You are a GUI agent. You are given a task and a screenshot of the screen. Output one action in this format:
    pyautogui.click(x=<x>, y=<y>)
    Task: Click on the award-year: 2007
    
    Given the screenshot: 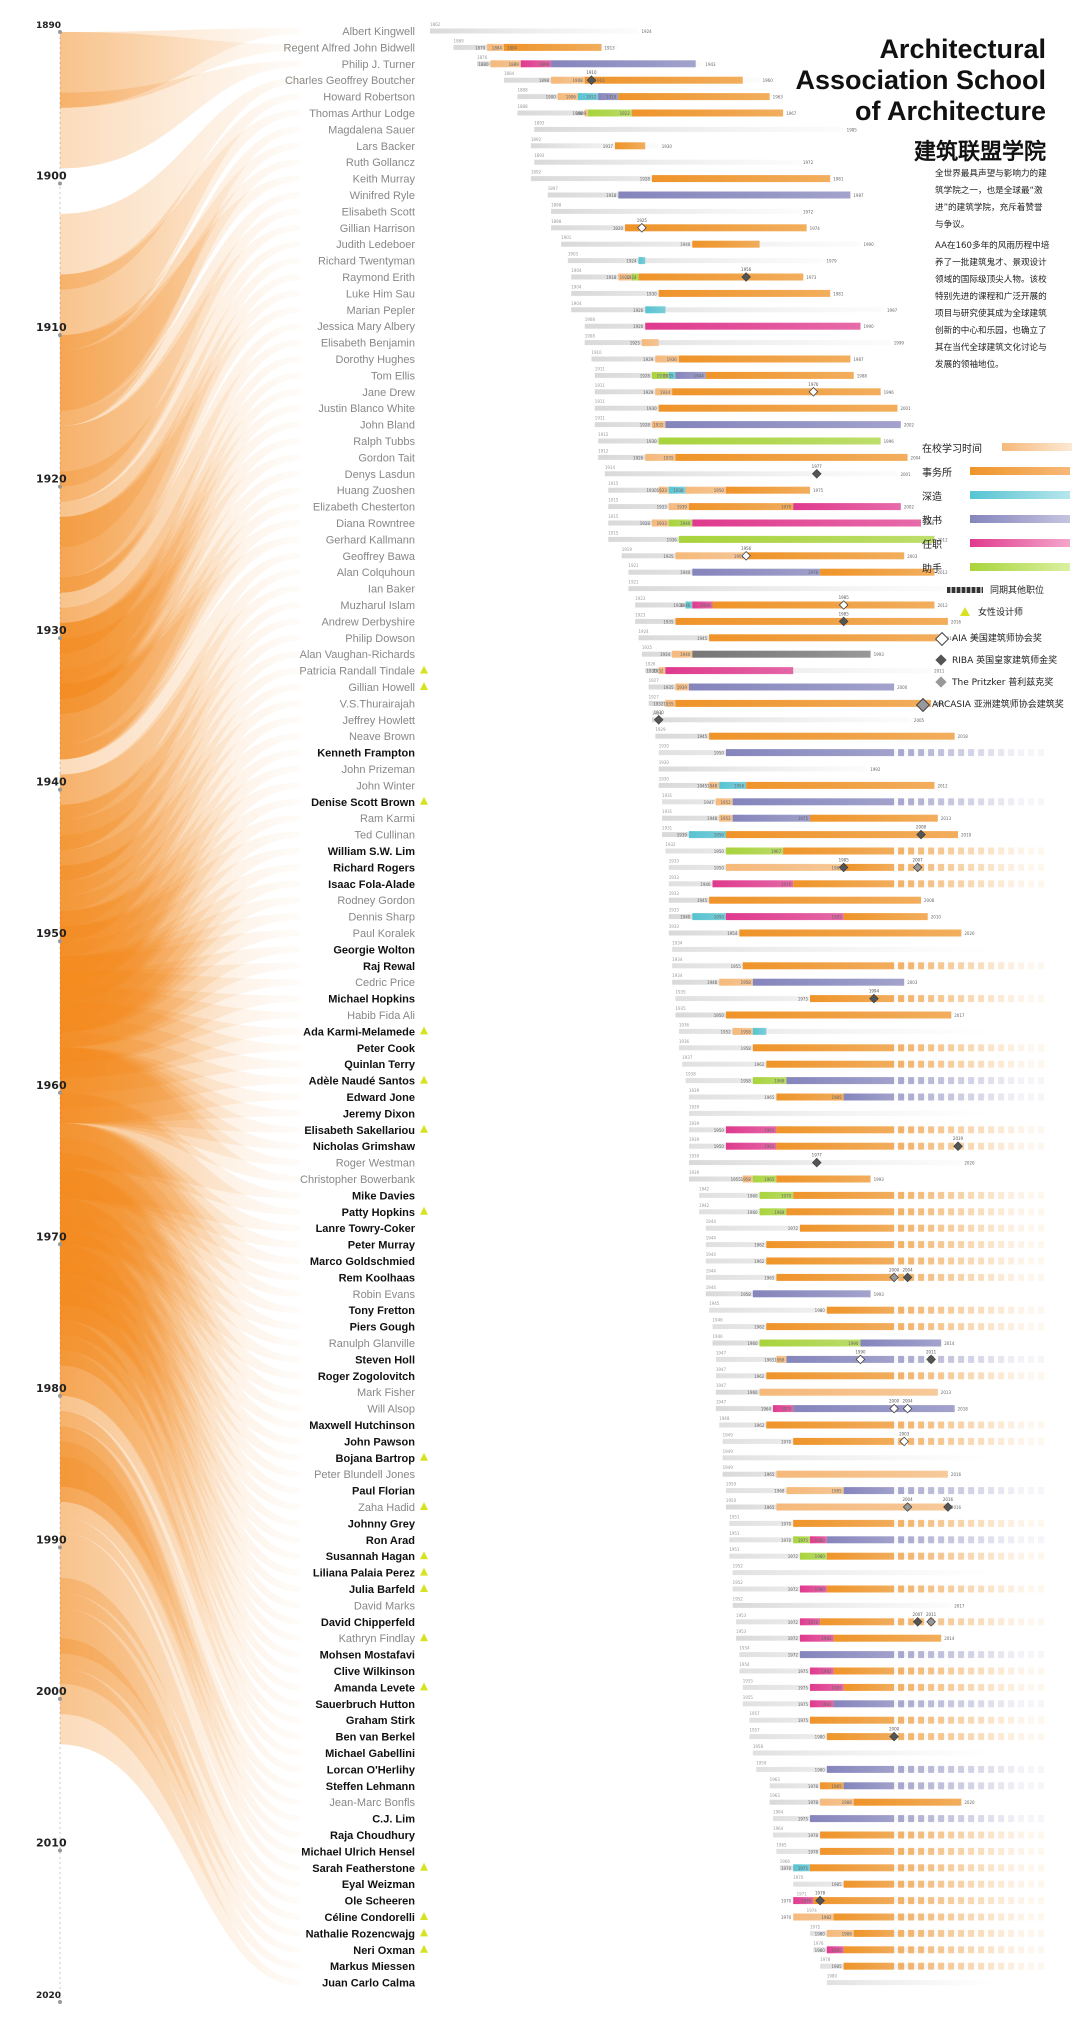 What is the action you would take?
    pyautogui.click(x=918, y=859)
    